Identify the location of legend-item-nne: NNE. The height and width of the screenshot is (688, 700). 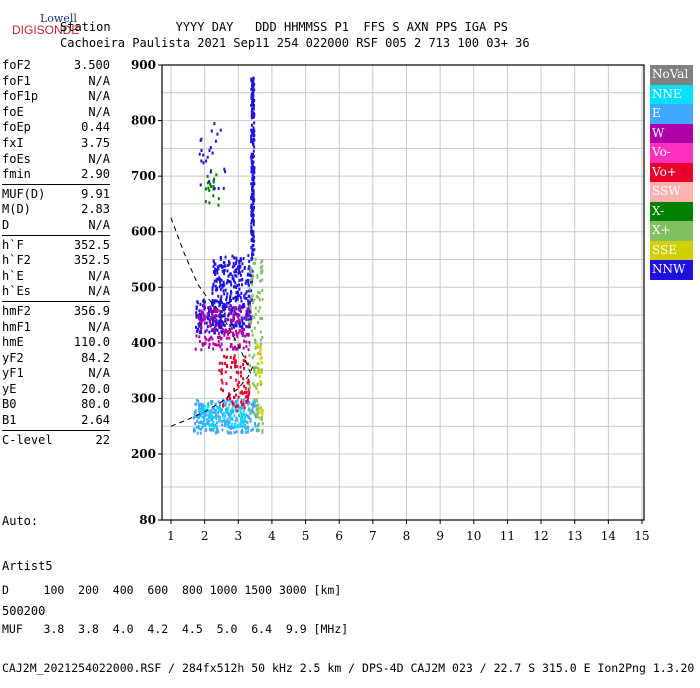
(671, 94).